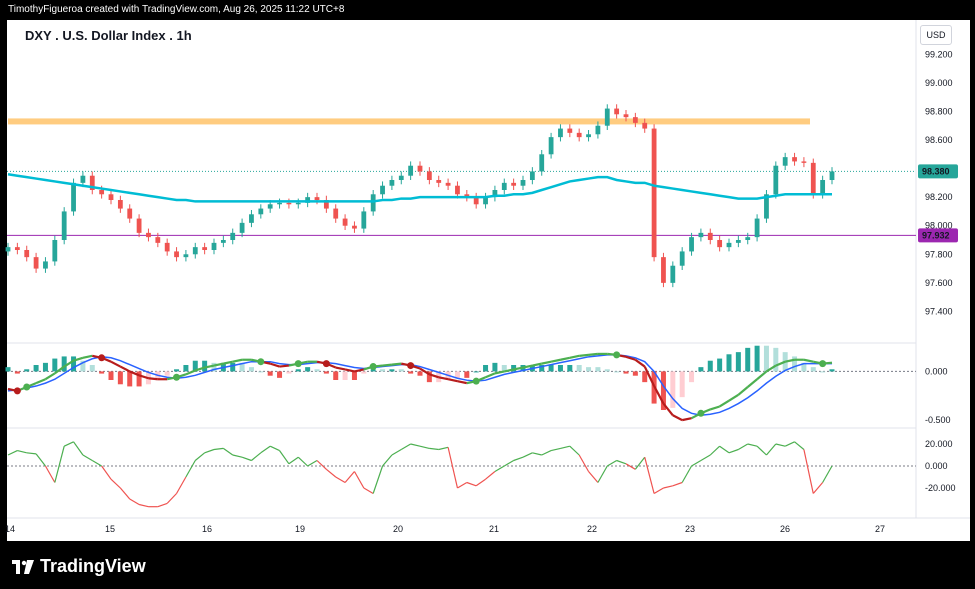 The height and width of the screenshot is (589, 975). What do you see at coordinates (939, 283) in the screenshot?
I see `price-tick-label: 97.600` at bounding box center [939, 283].